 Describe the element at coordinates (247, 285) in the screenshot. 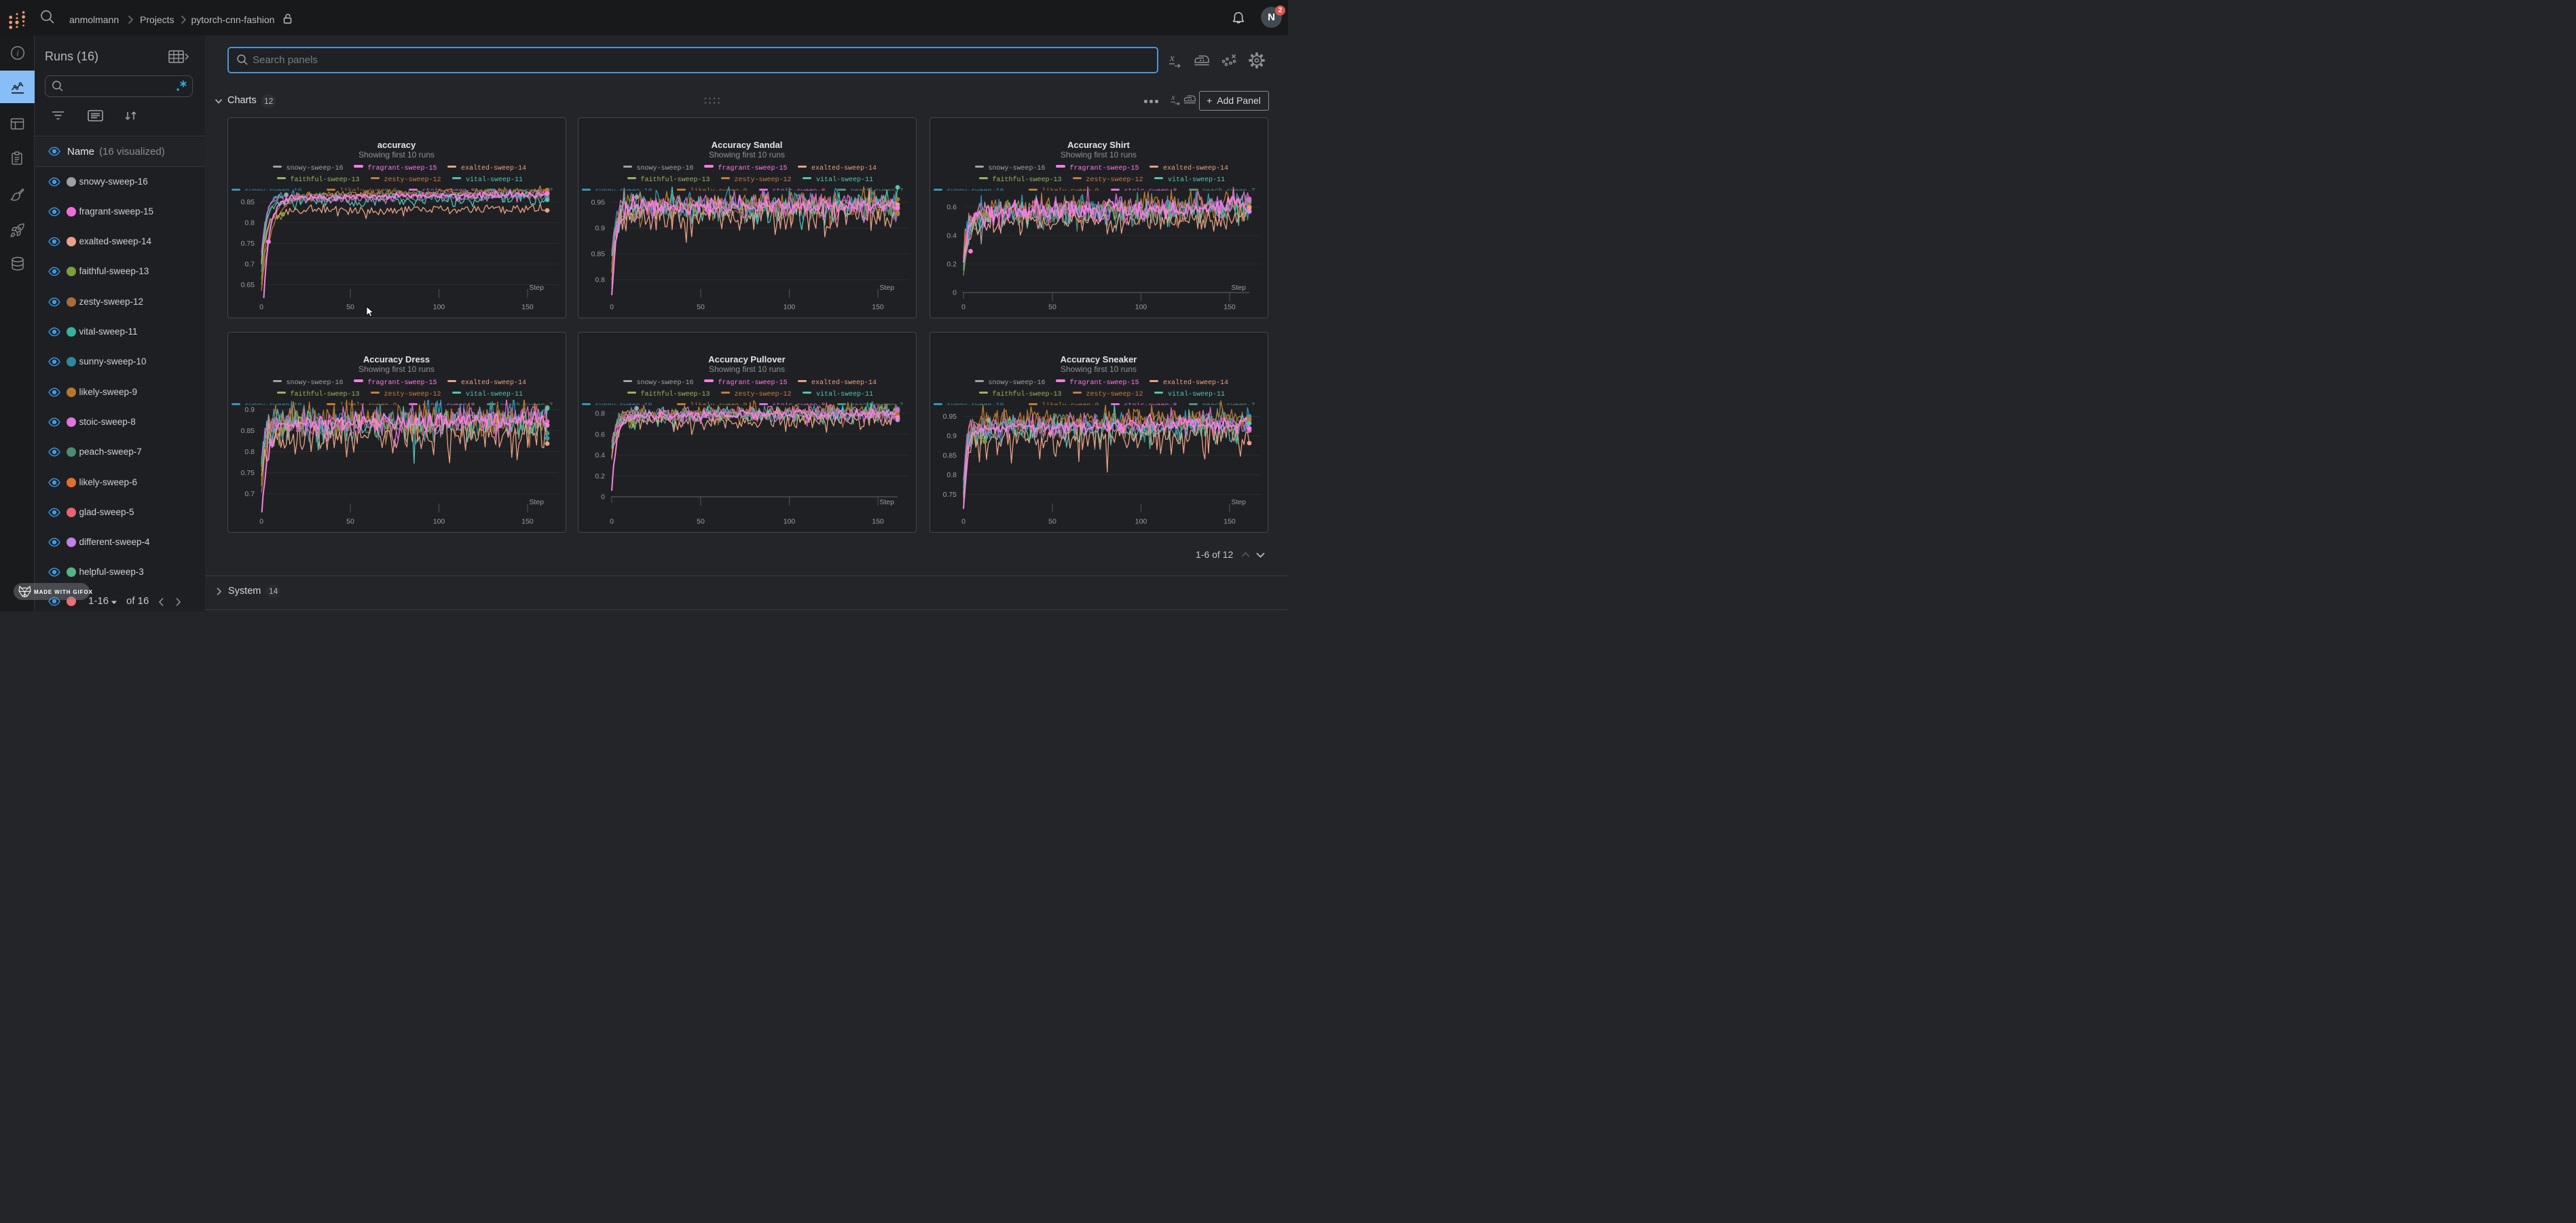

I see `svg-text: 0.65` at that location.